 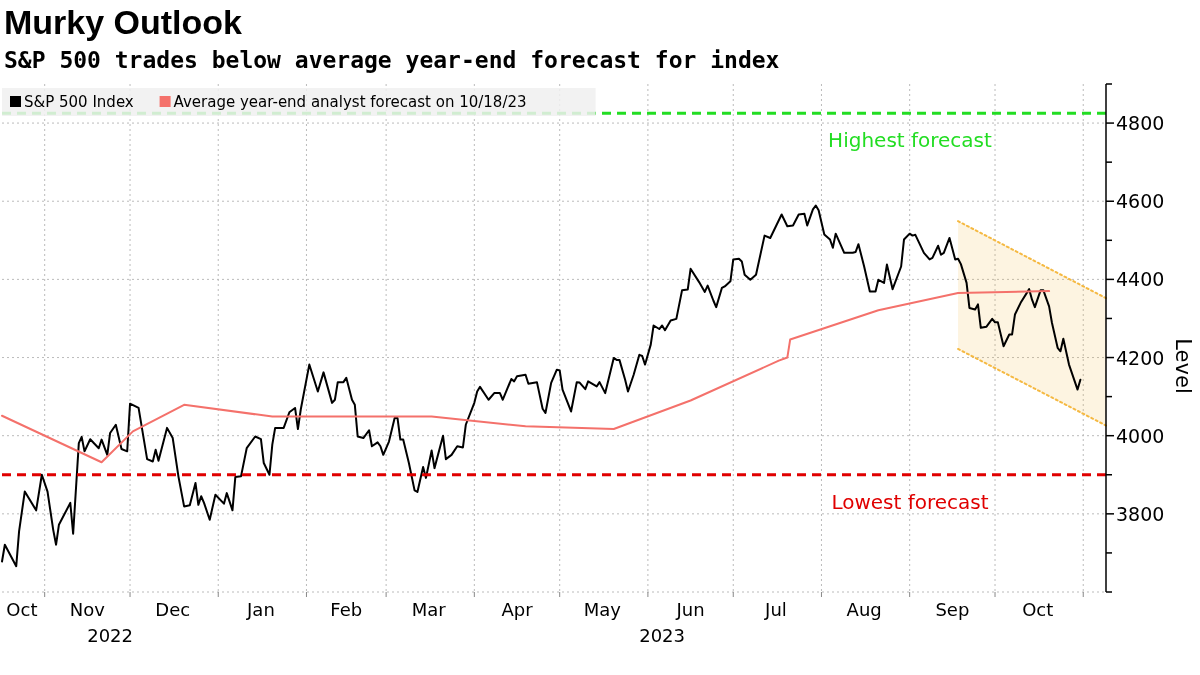 What do you see at coordinates (392, 60) in the screenshot?
I see `chart-subtitle: S&P 500 trades below average year-end forecast for index` at bounding box center [392, 60].